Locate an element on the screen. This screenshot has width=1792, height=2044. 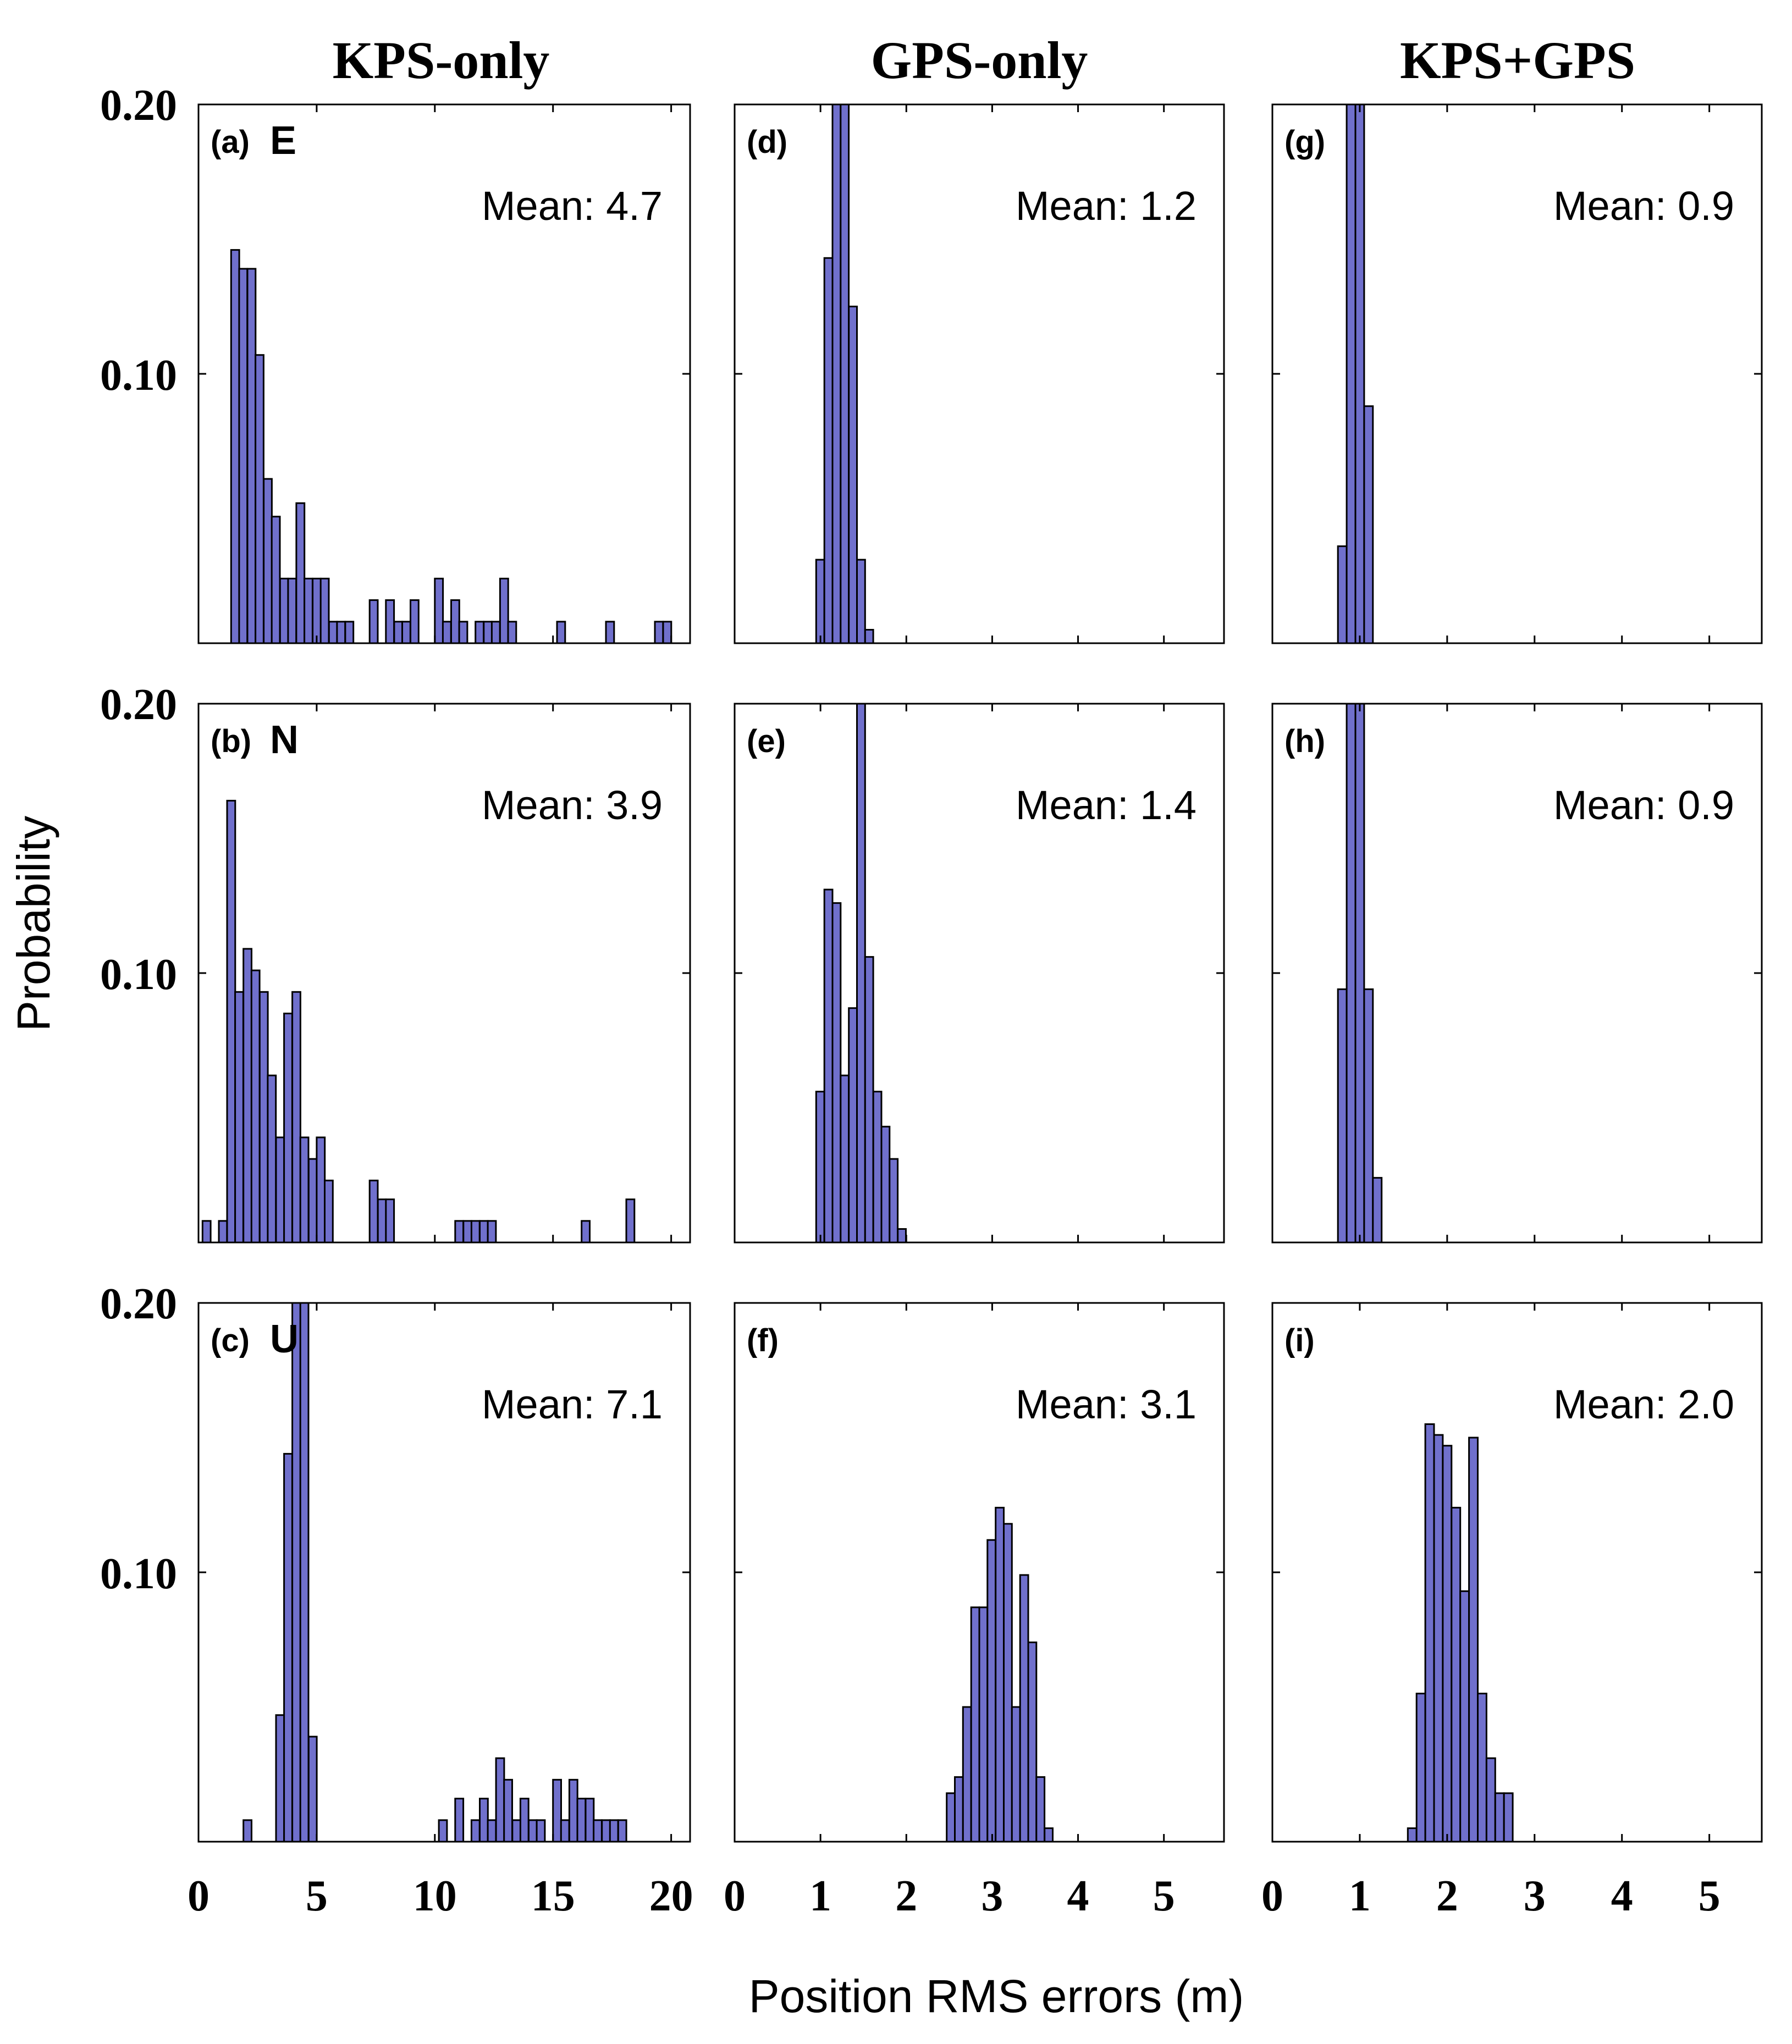
x-tick-label-c-10: 10 is located at coordinates (435, 1896).